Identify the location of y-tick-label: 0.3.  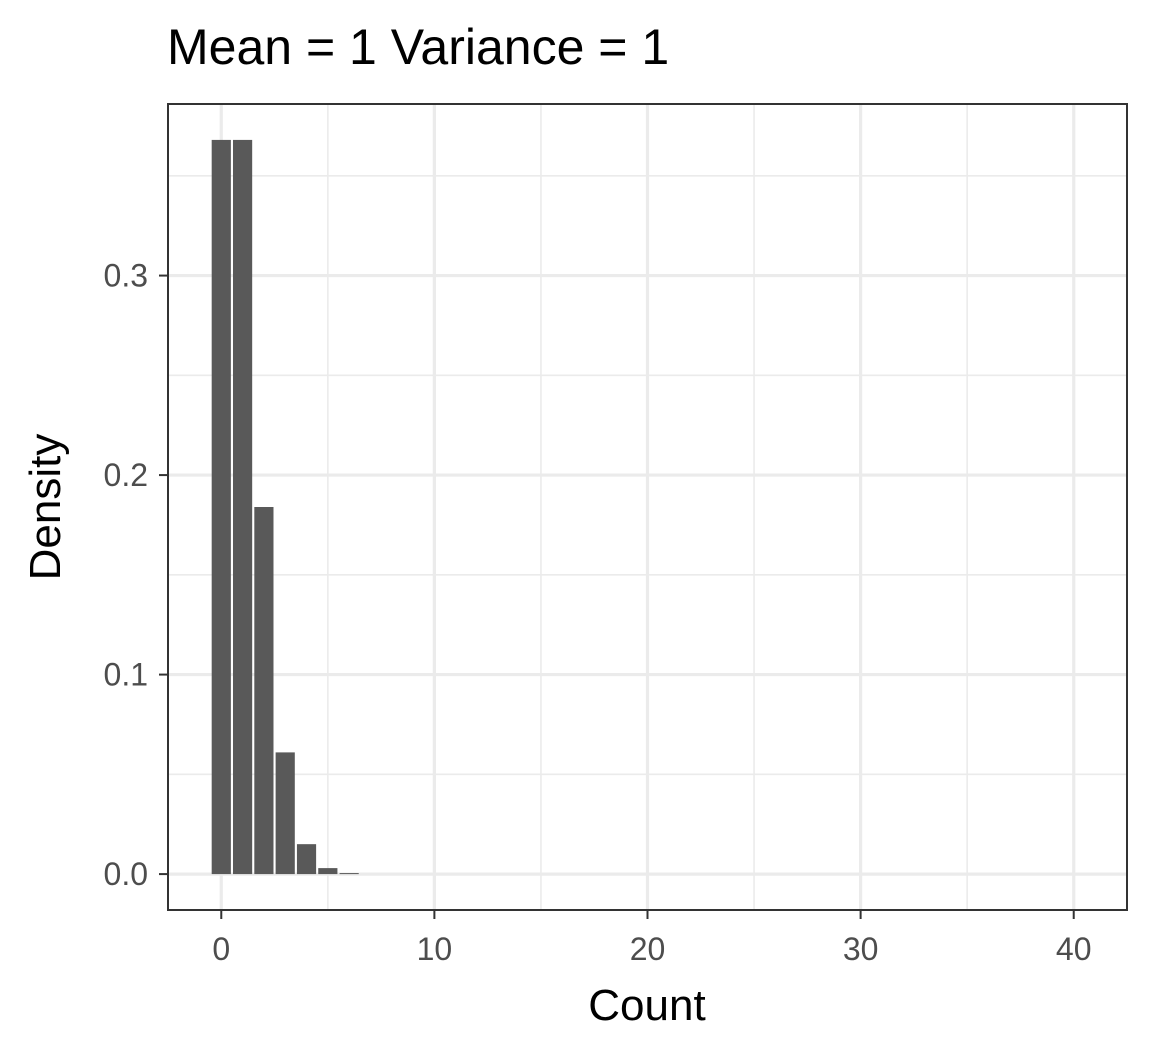
(126, 276).